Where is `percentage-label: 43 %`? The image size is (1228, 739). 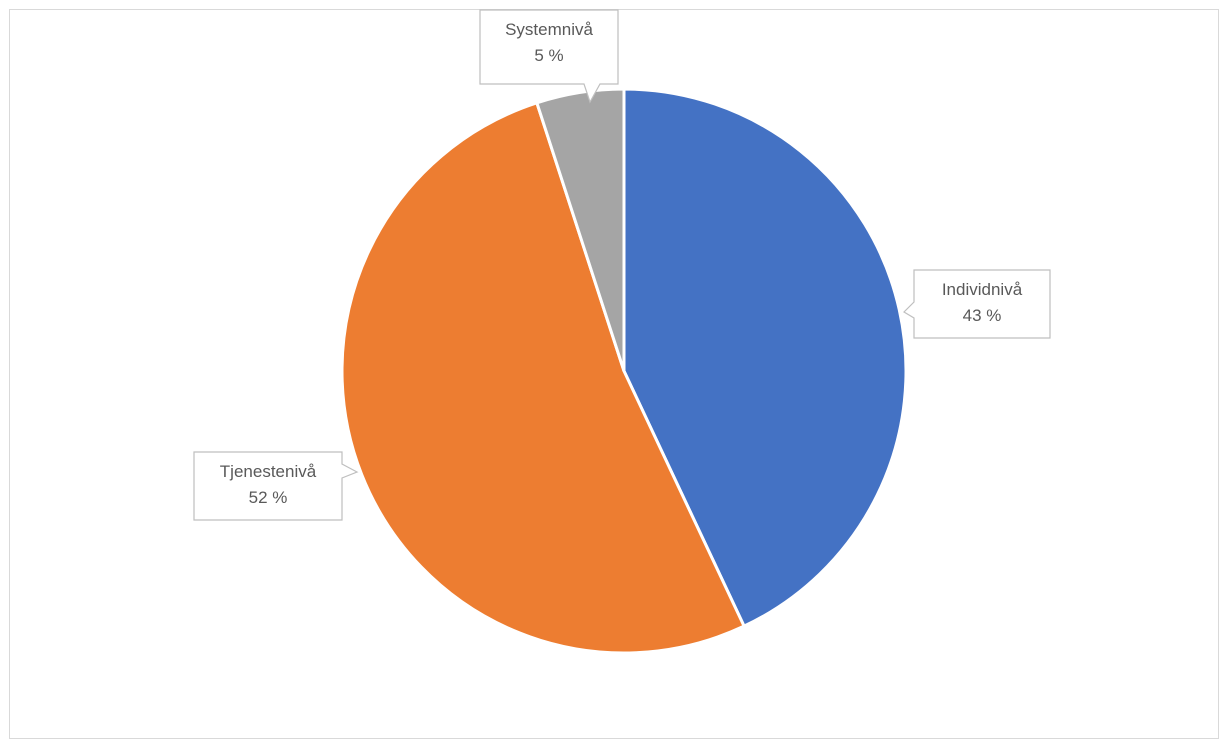 percentage-label: 43 % is located at coordinates (982, 315).